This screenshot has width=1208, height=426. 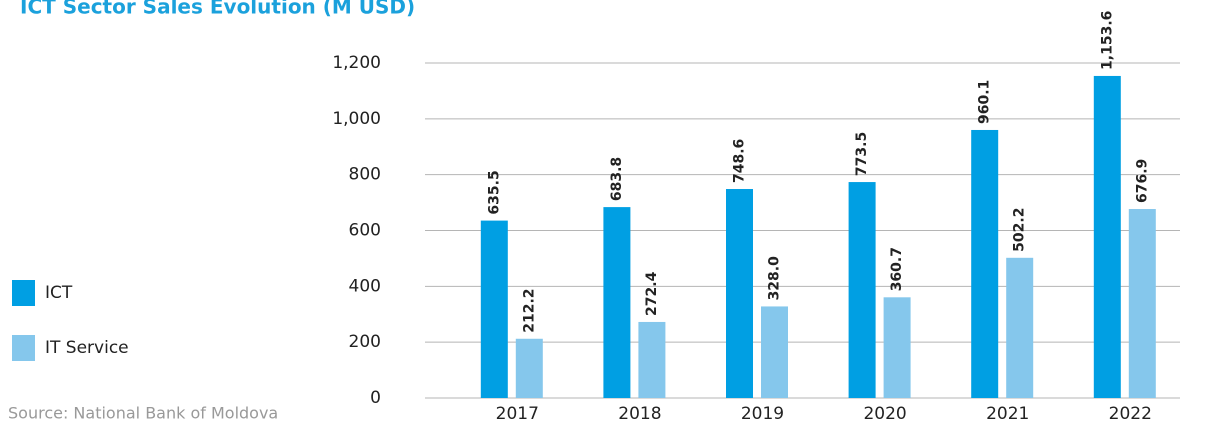 What do you see at coordinates (59, 293) in the screenshot?
I see `legend-label: ICT` at bounding box center [59, 293].